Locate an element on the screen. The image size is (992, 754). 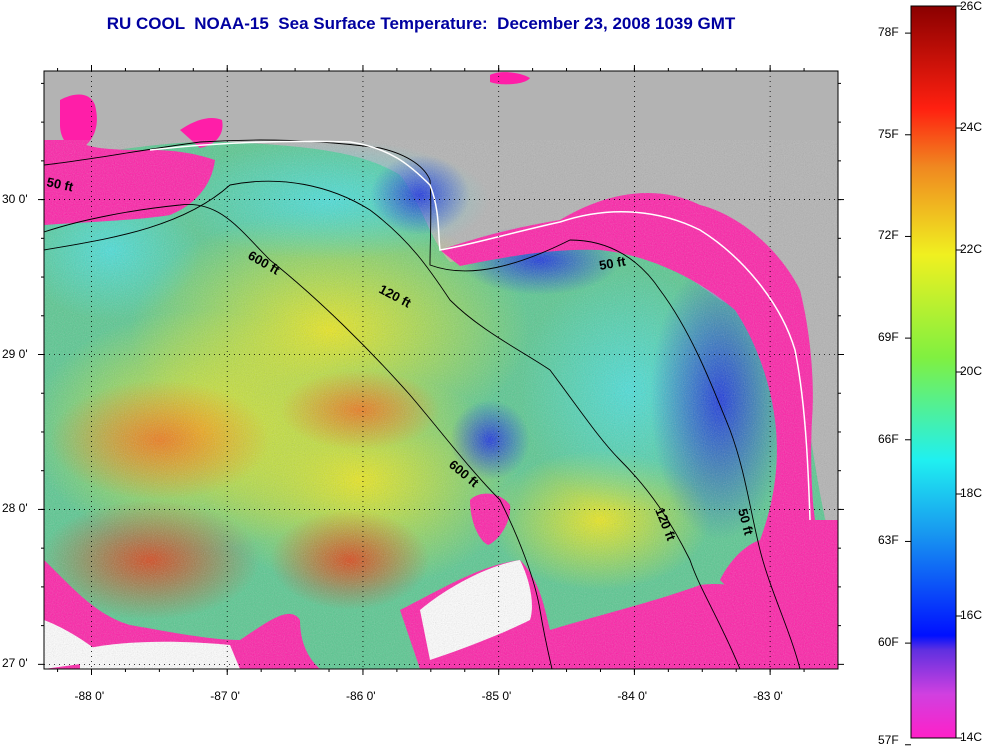
lon-tick-label: -86 0' is located at coordinates (360, 696).